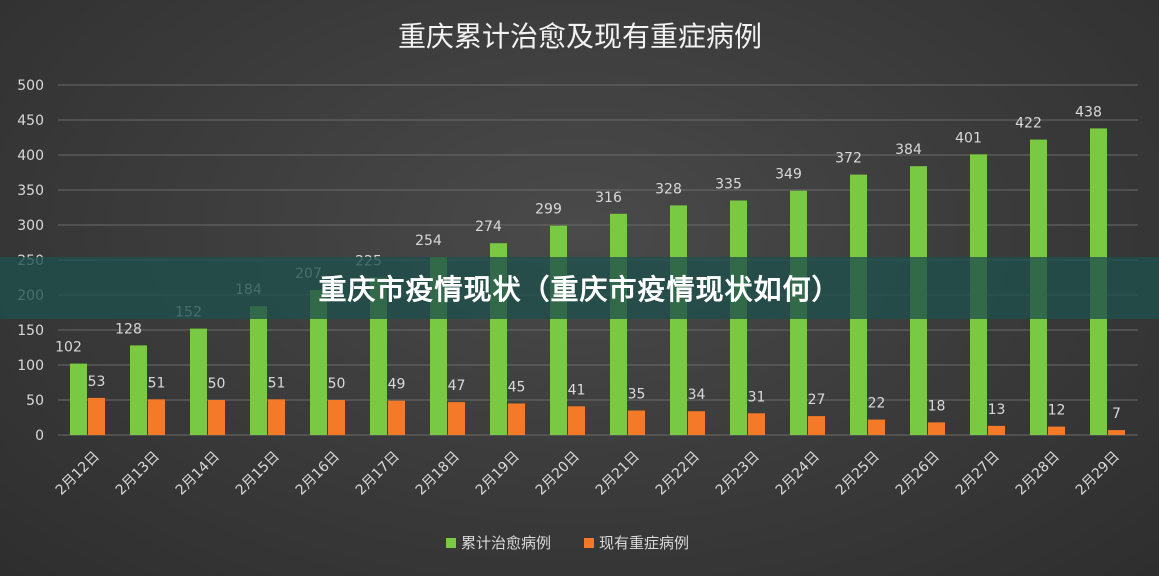 Image resolution: width=1159 pixels, height=576 pixels. Describe the element at coordinates (30, 191) in the screenshot. I see `y-tick-label: 350` at that location.